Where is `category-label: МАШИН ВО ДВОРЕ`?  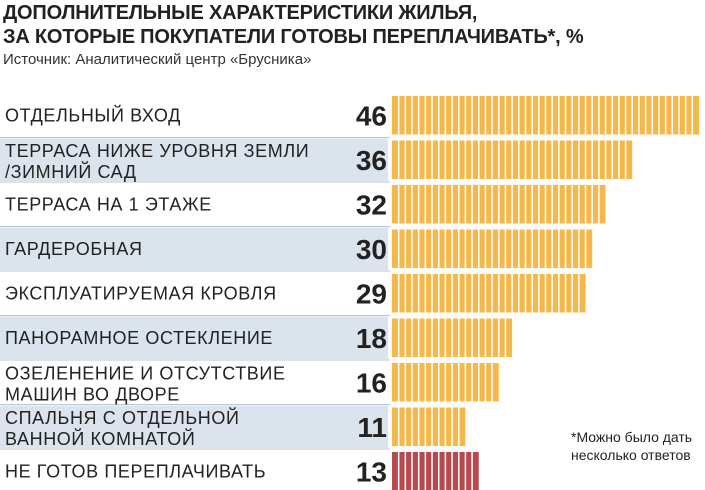 category-label: МАШИН ВО ДВОРЕ is located at coordinates (92, 394).